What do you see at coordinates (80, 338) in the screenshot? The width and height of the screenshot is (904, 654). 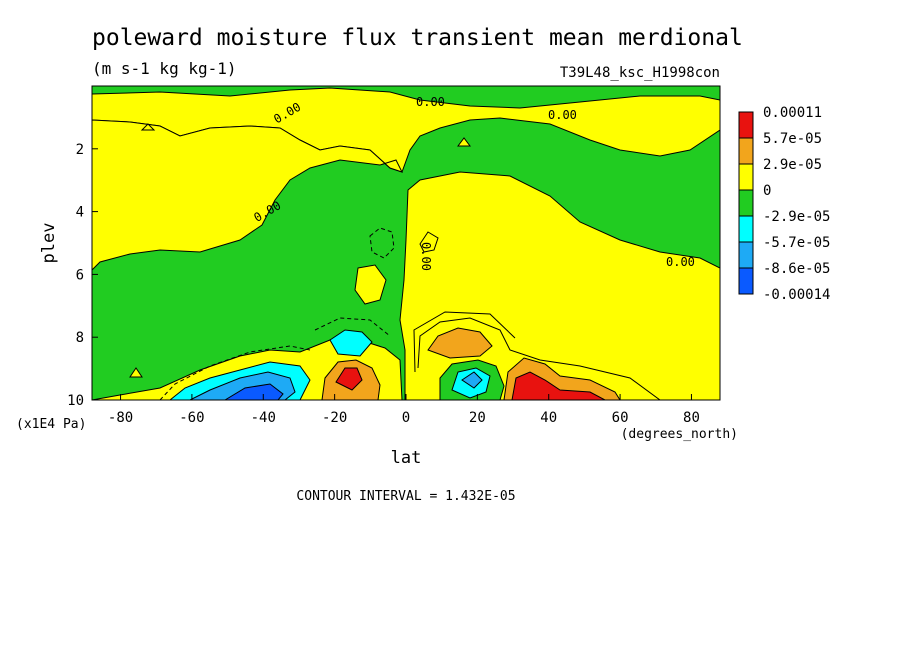 I see `y-tick-label: 8` at bounding box center [80, 338].